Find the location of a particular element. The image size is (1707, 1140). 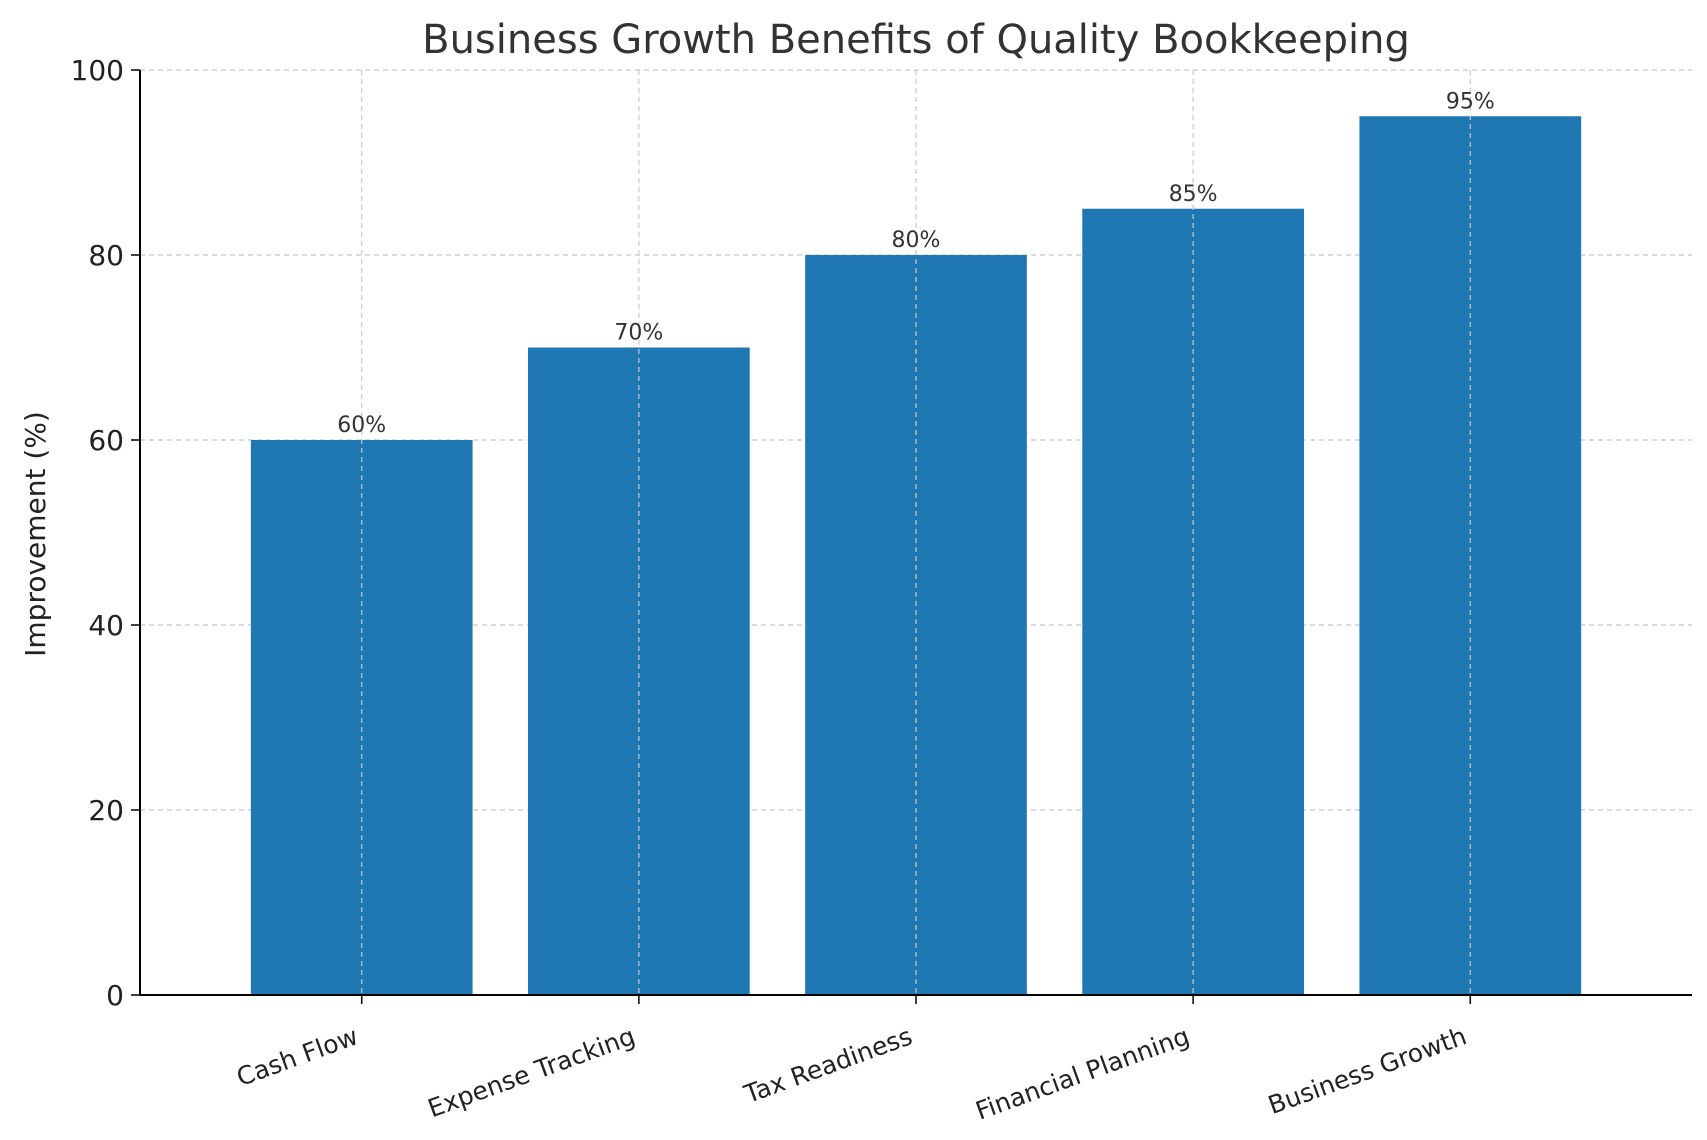

y-tick-label: 80 is located at coordinates (106, 255).